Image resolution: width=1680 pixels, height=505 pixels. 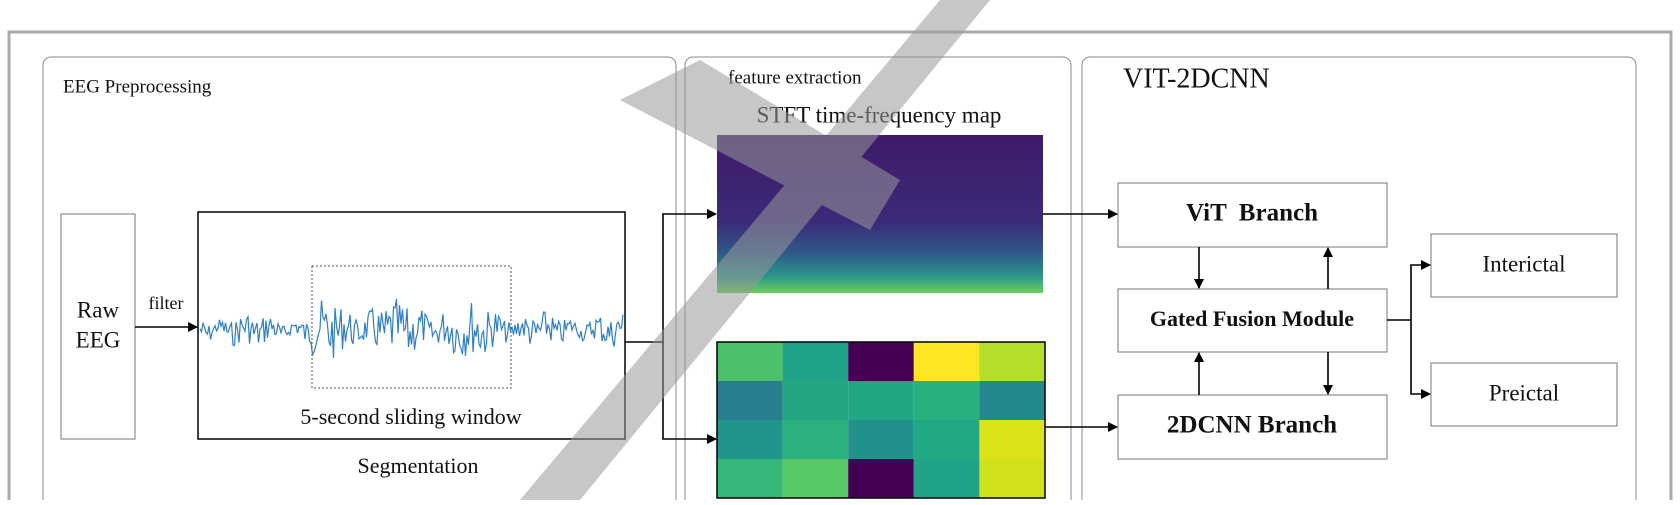 I want to click on vit-branch-box, so click(x=1252, y=215).